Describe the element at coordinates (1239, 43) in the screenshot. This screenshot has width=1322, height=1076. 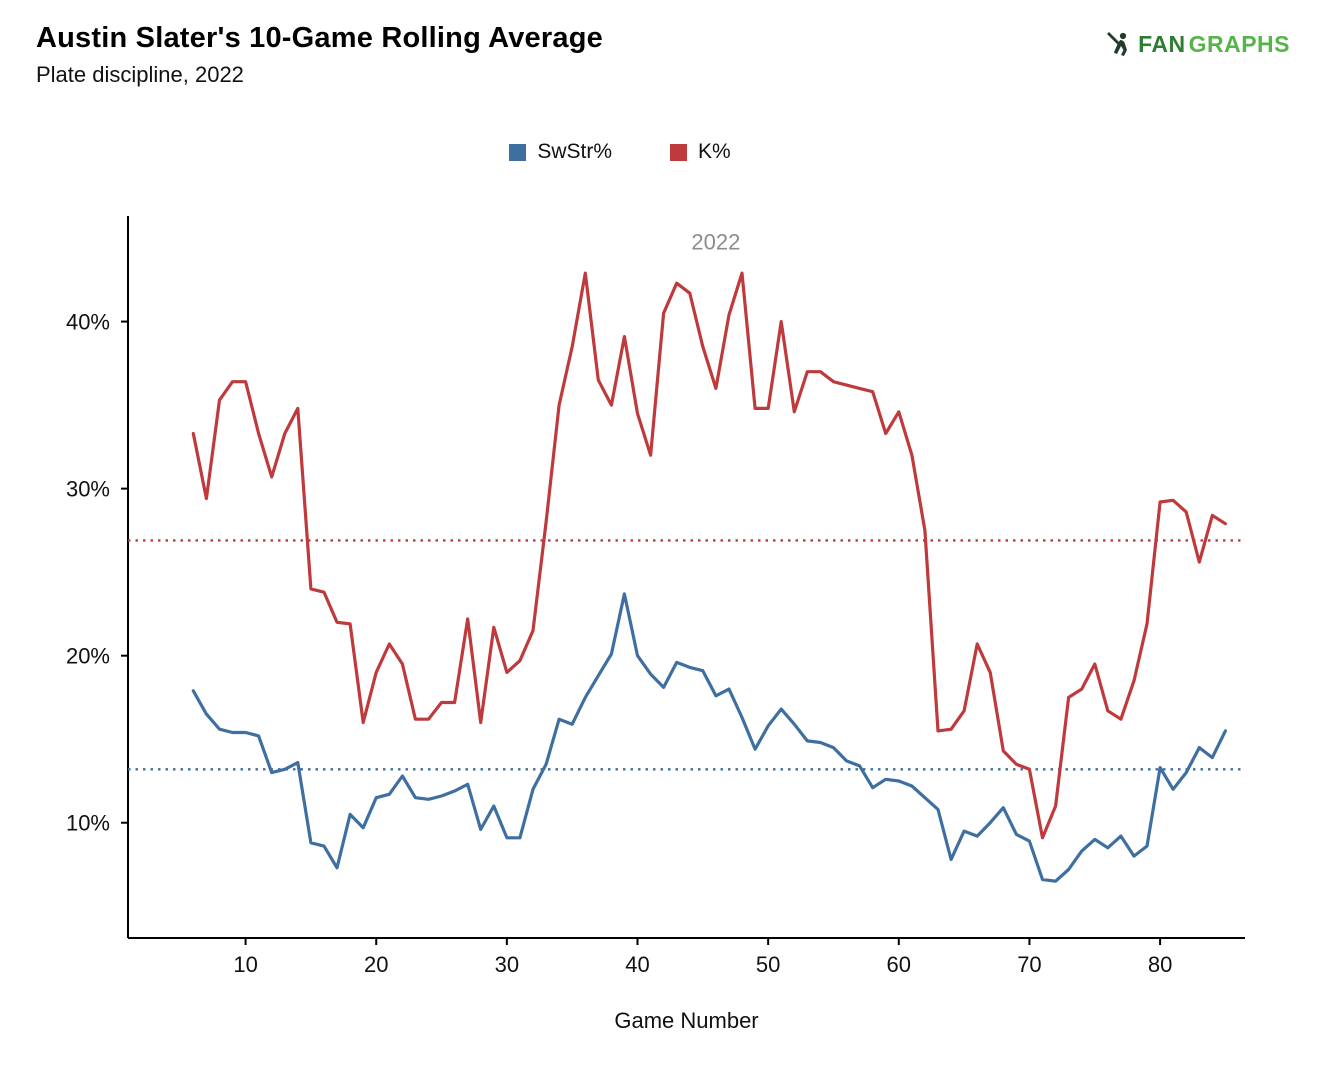
I see `logo-text-graphs: GRAPHS` at that location.